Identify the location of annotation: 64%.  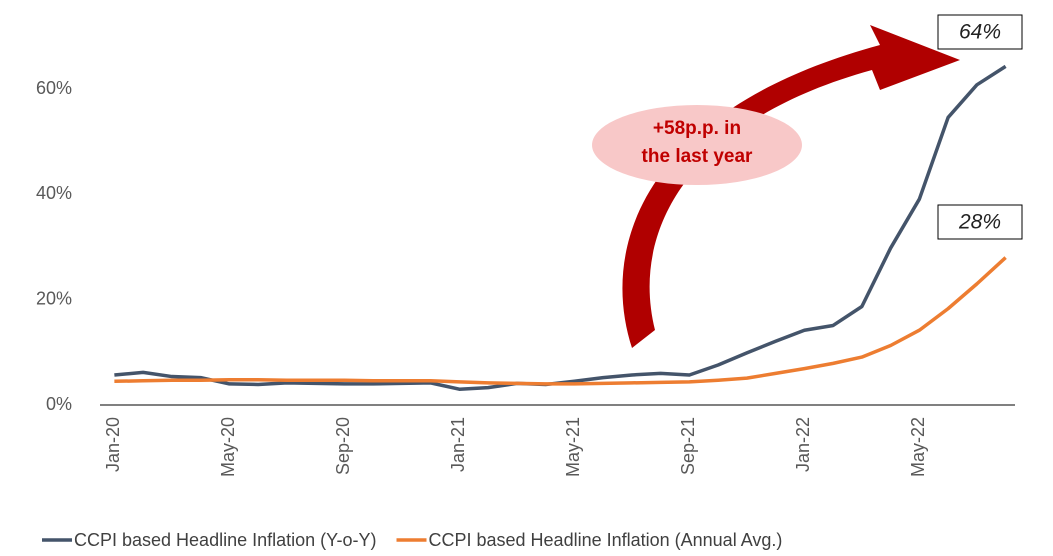
(980, 32).